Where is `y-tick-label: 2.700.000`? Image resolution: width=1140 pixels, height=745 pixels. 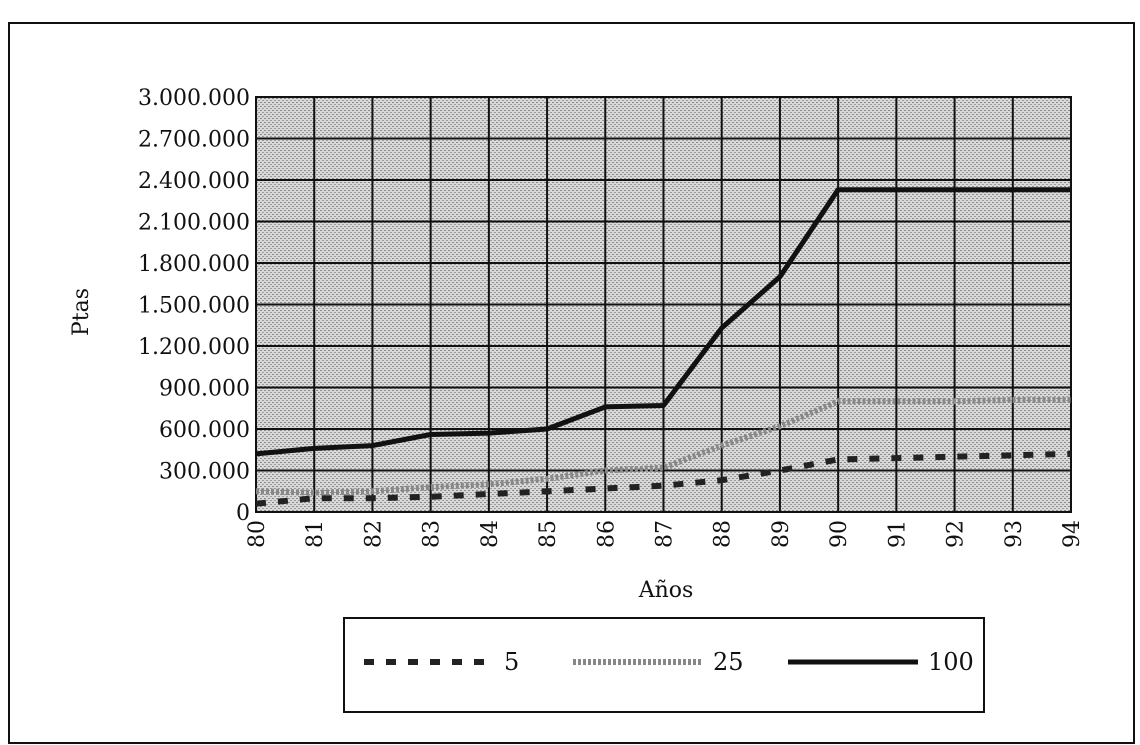
y-tick-label: 2.700.000 is located at coordinates (194, 140).